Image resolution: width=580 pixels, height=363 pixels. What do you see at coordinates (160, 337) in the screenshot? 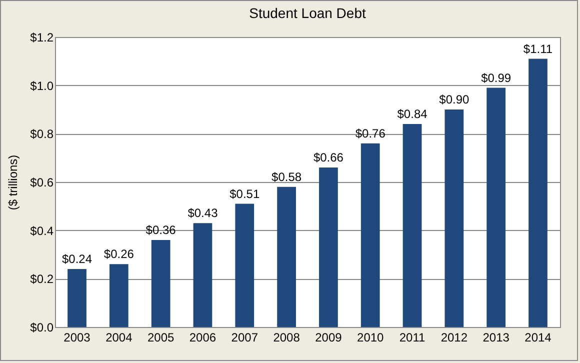
I see `x-tick-label: 2005` at bounding box center [160, 337].